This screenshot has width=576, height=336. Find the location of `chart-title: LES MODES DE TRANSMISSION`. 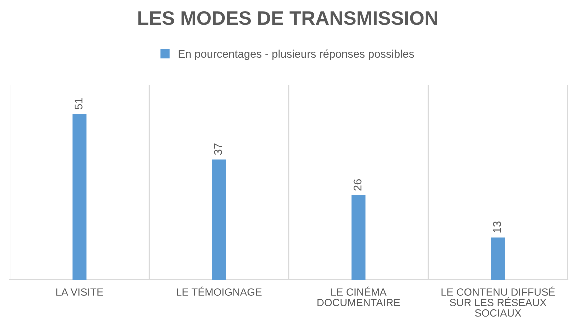

chart-title: LES MODES DE TRANSMISSION is located at coordinates (288, 18).